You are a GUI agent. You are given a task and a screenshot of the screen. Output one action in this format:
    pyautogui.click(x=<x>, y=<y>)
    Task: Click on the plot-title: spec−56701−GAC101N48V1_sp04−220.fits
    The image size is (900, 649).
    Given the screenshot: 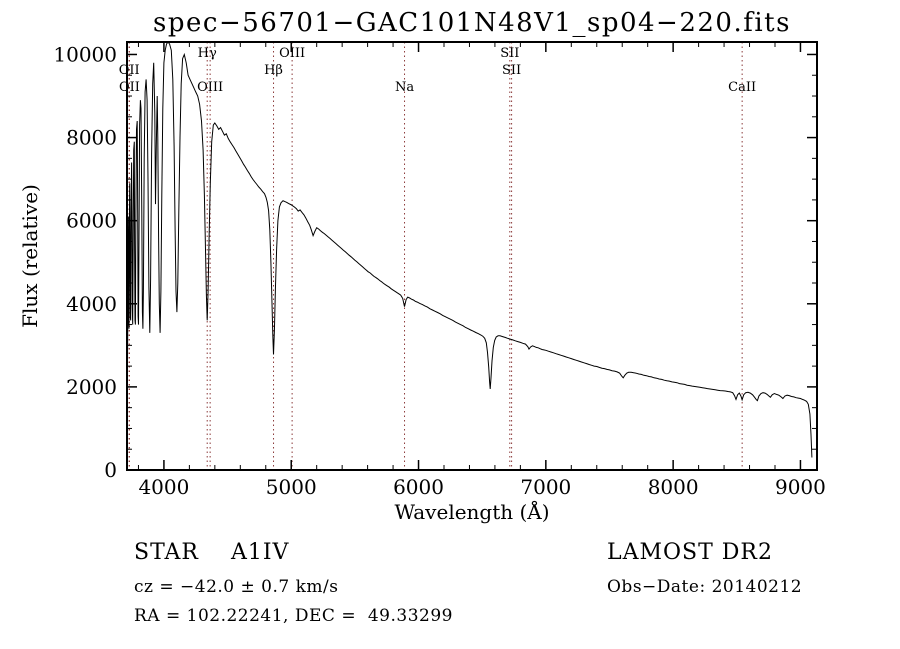 What is the action you would take?
    pyautogui.click(x=472, y=23)
    